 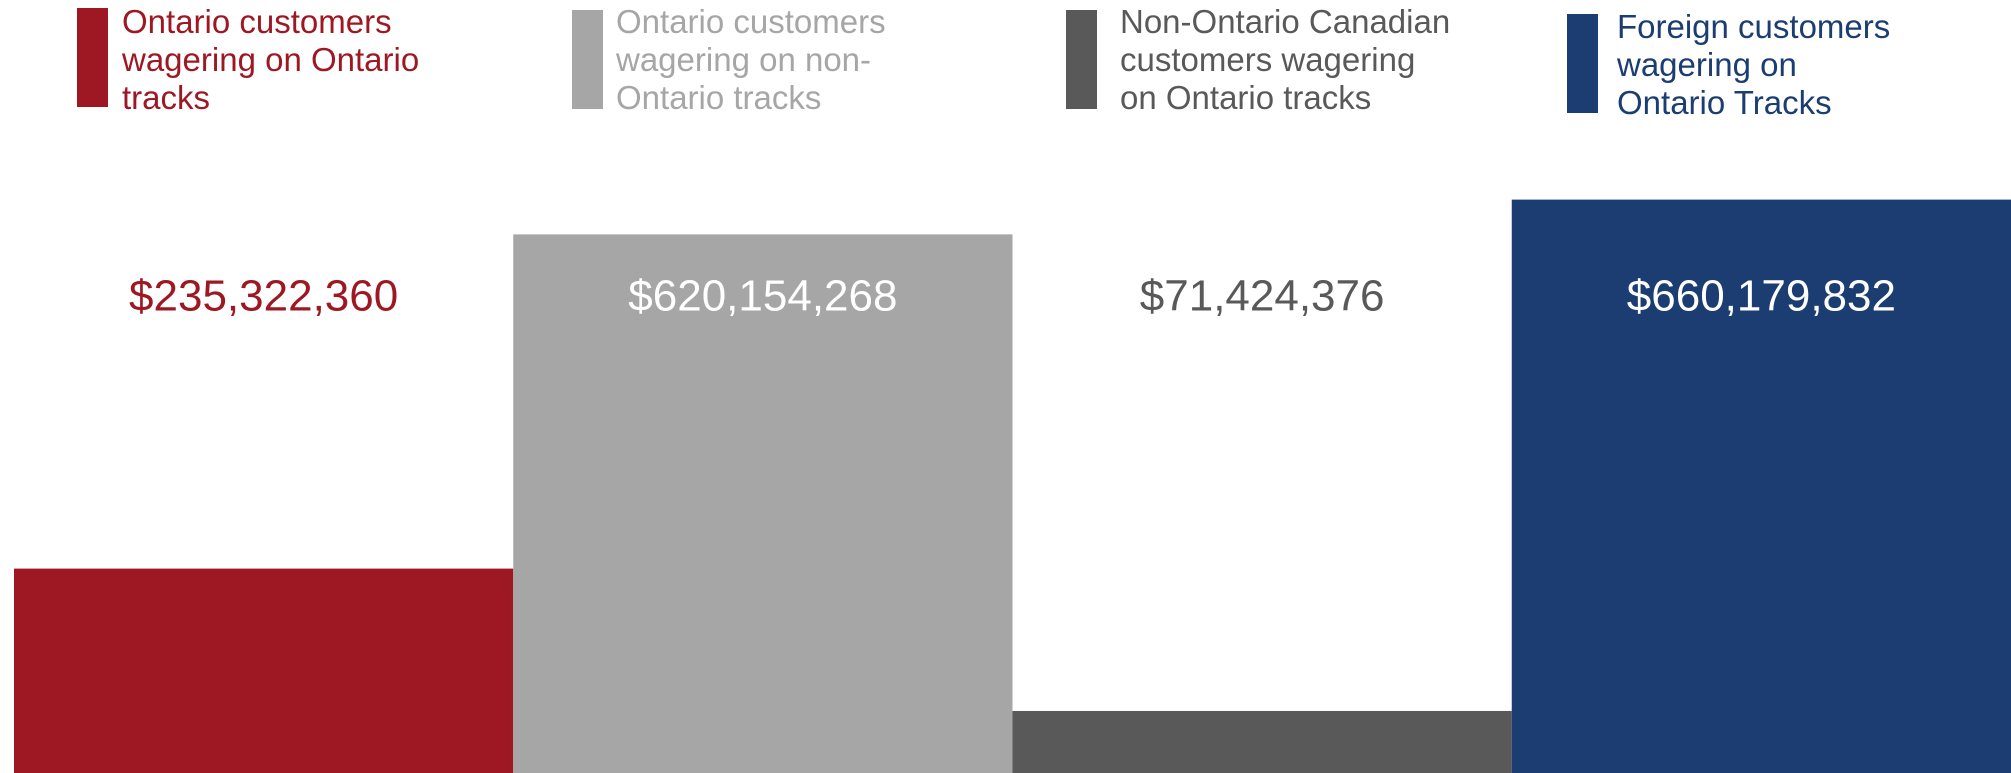 What do you see at coordinates (1761, 296) in the screenshot?
I see `value-label: $660,179,832` at bounding box center [1761, 296].